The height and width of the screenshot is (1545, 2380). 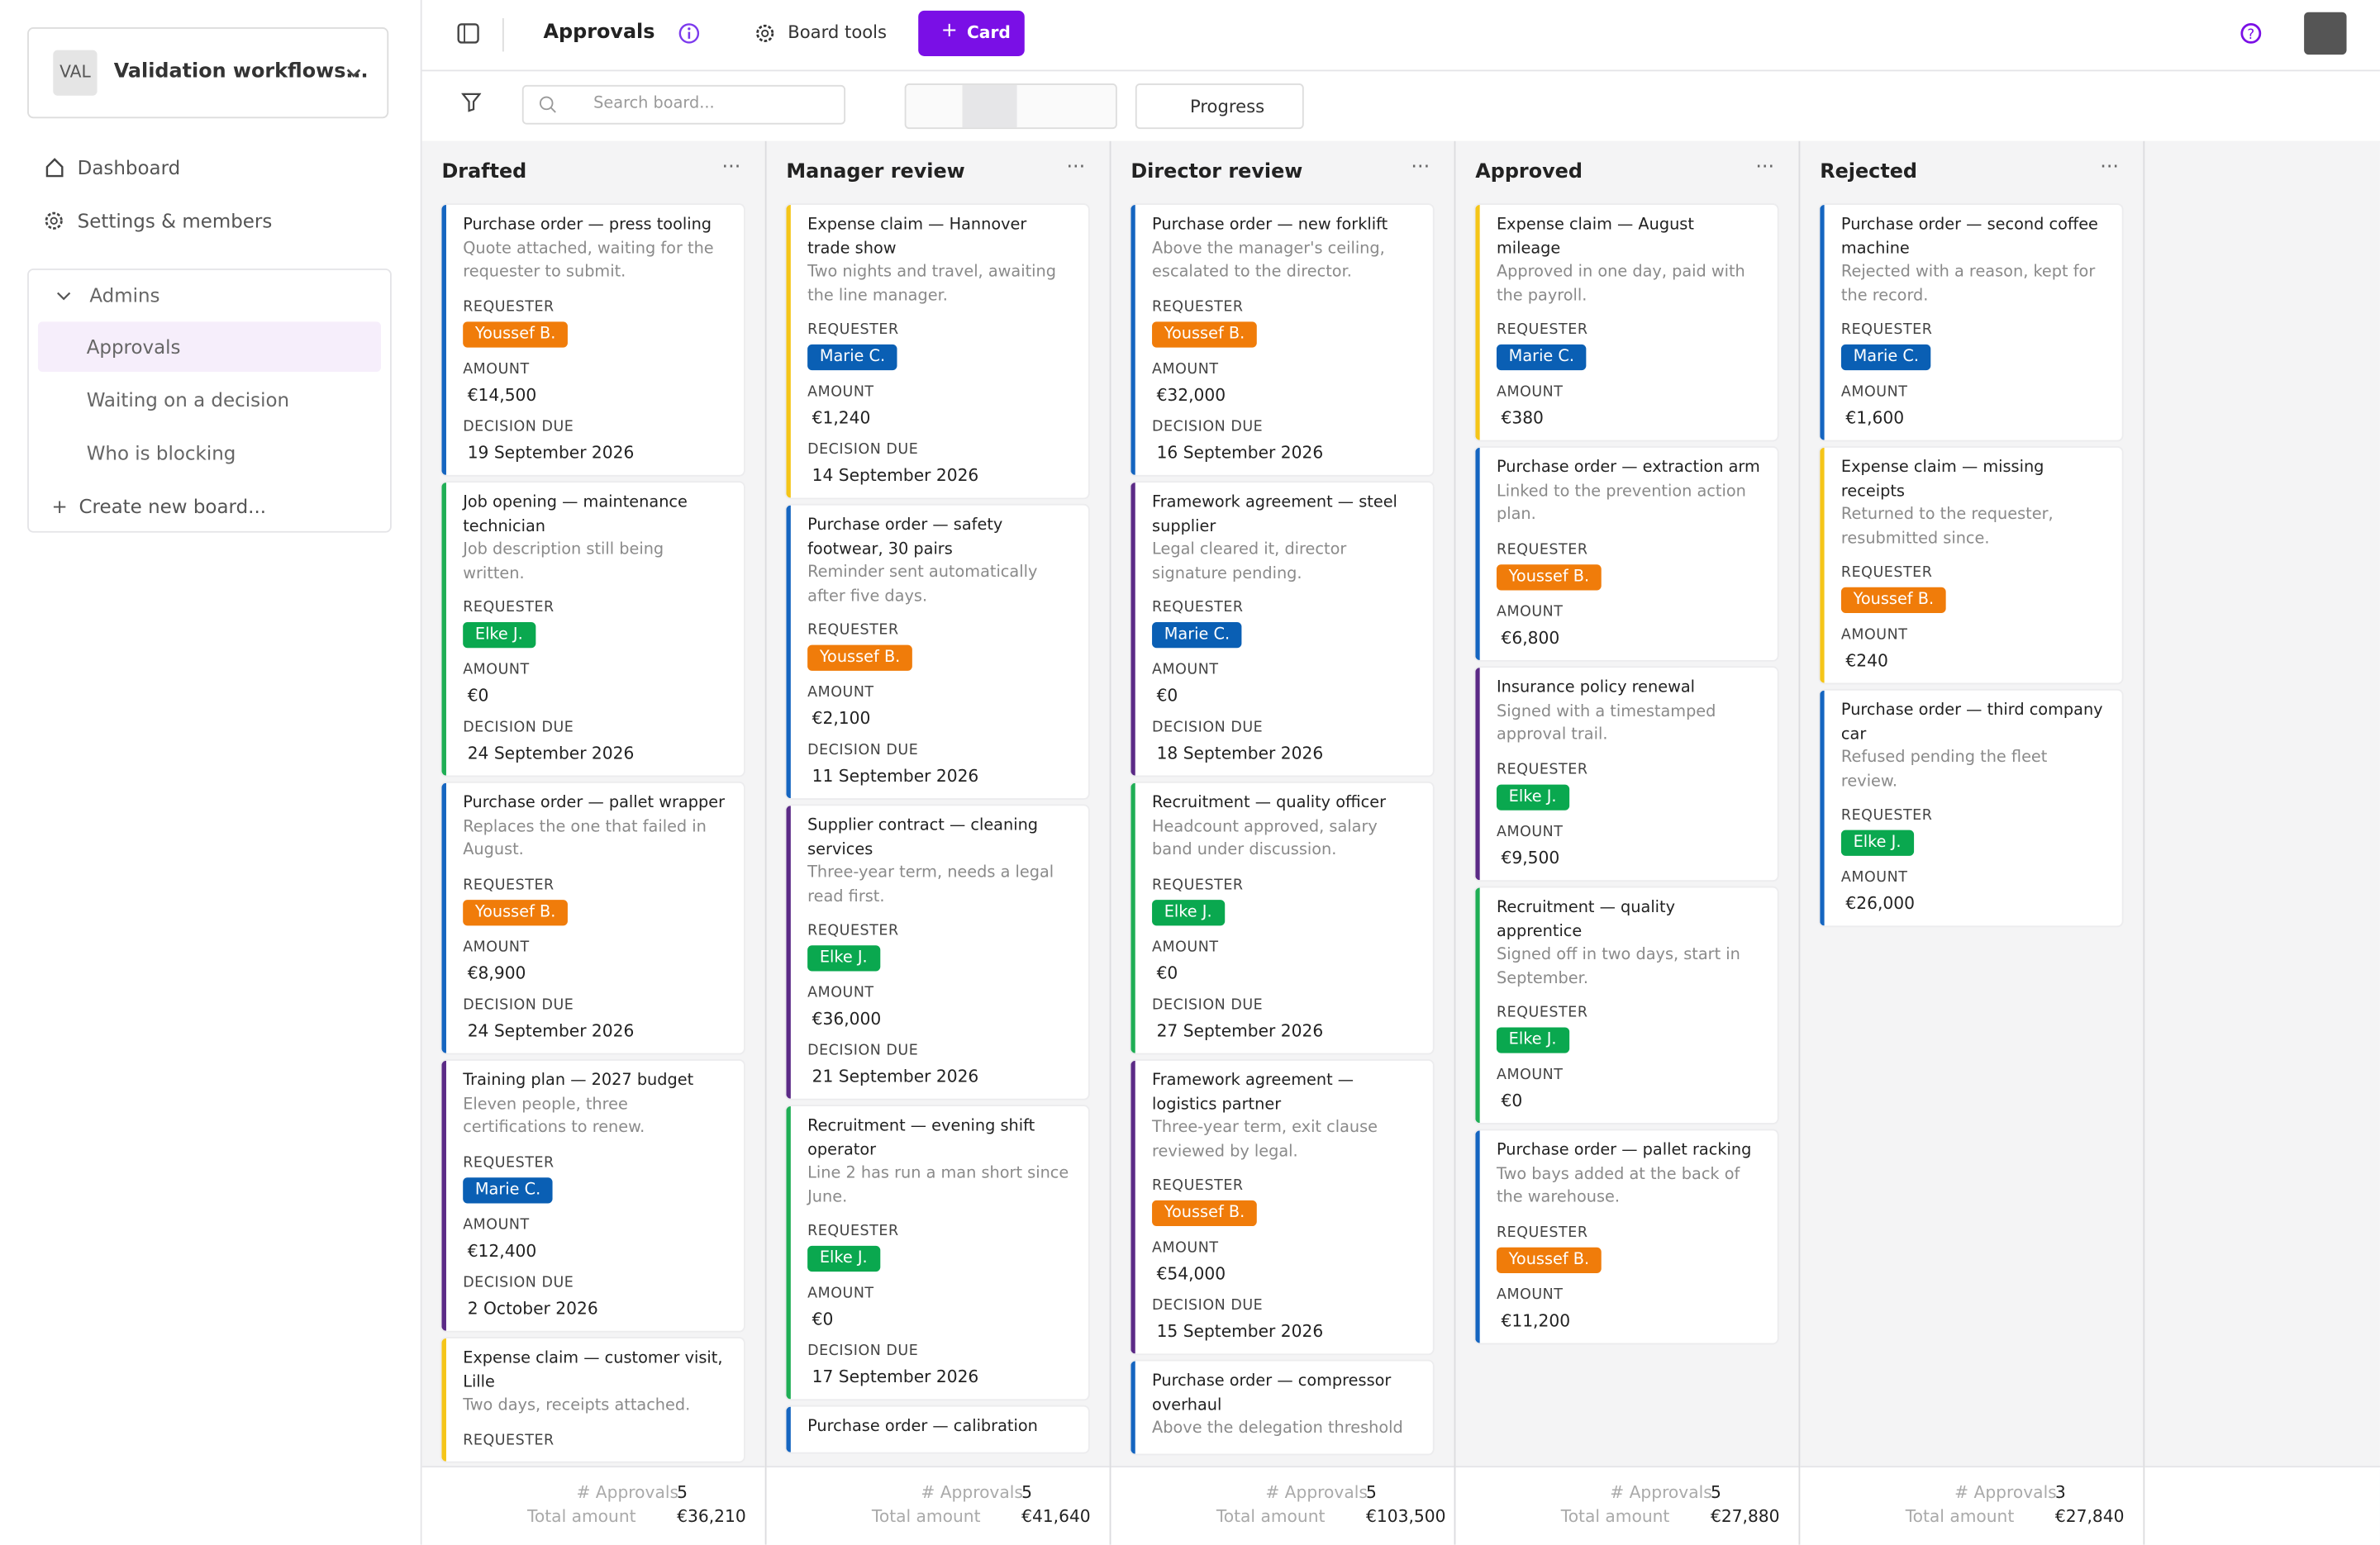 I want to click on field-value: €380, so click(x=1522, y=418).